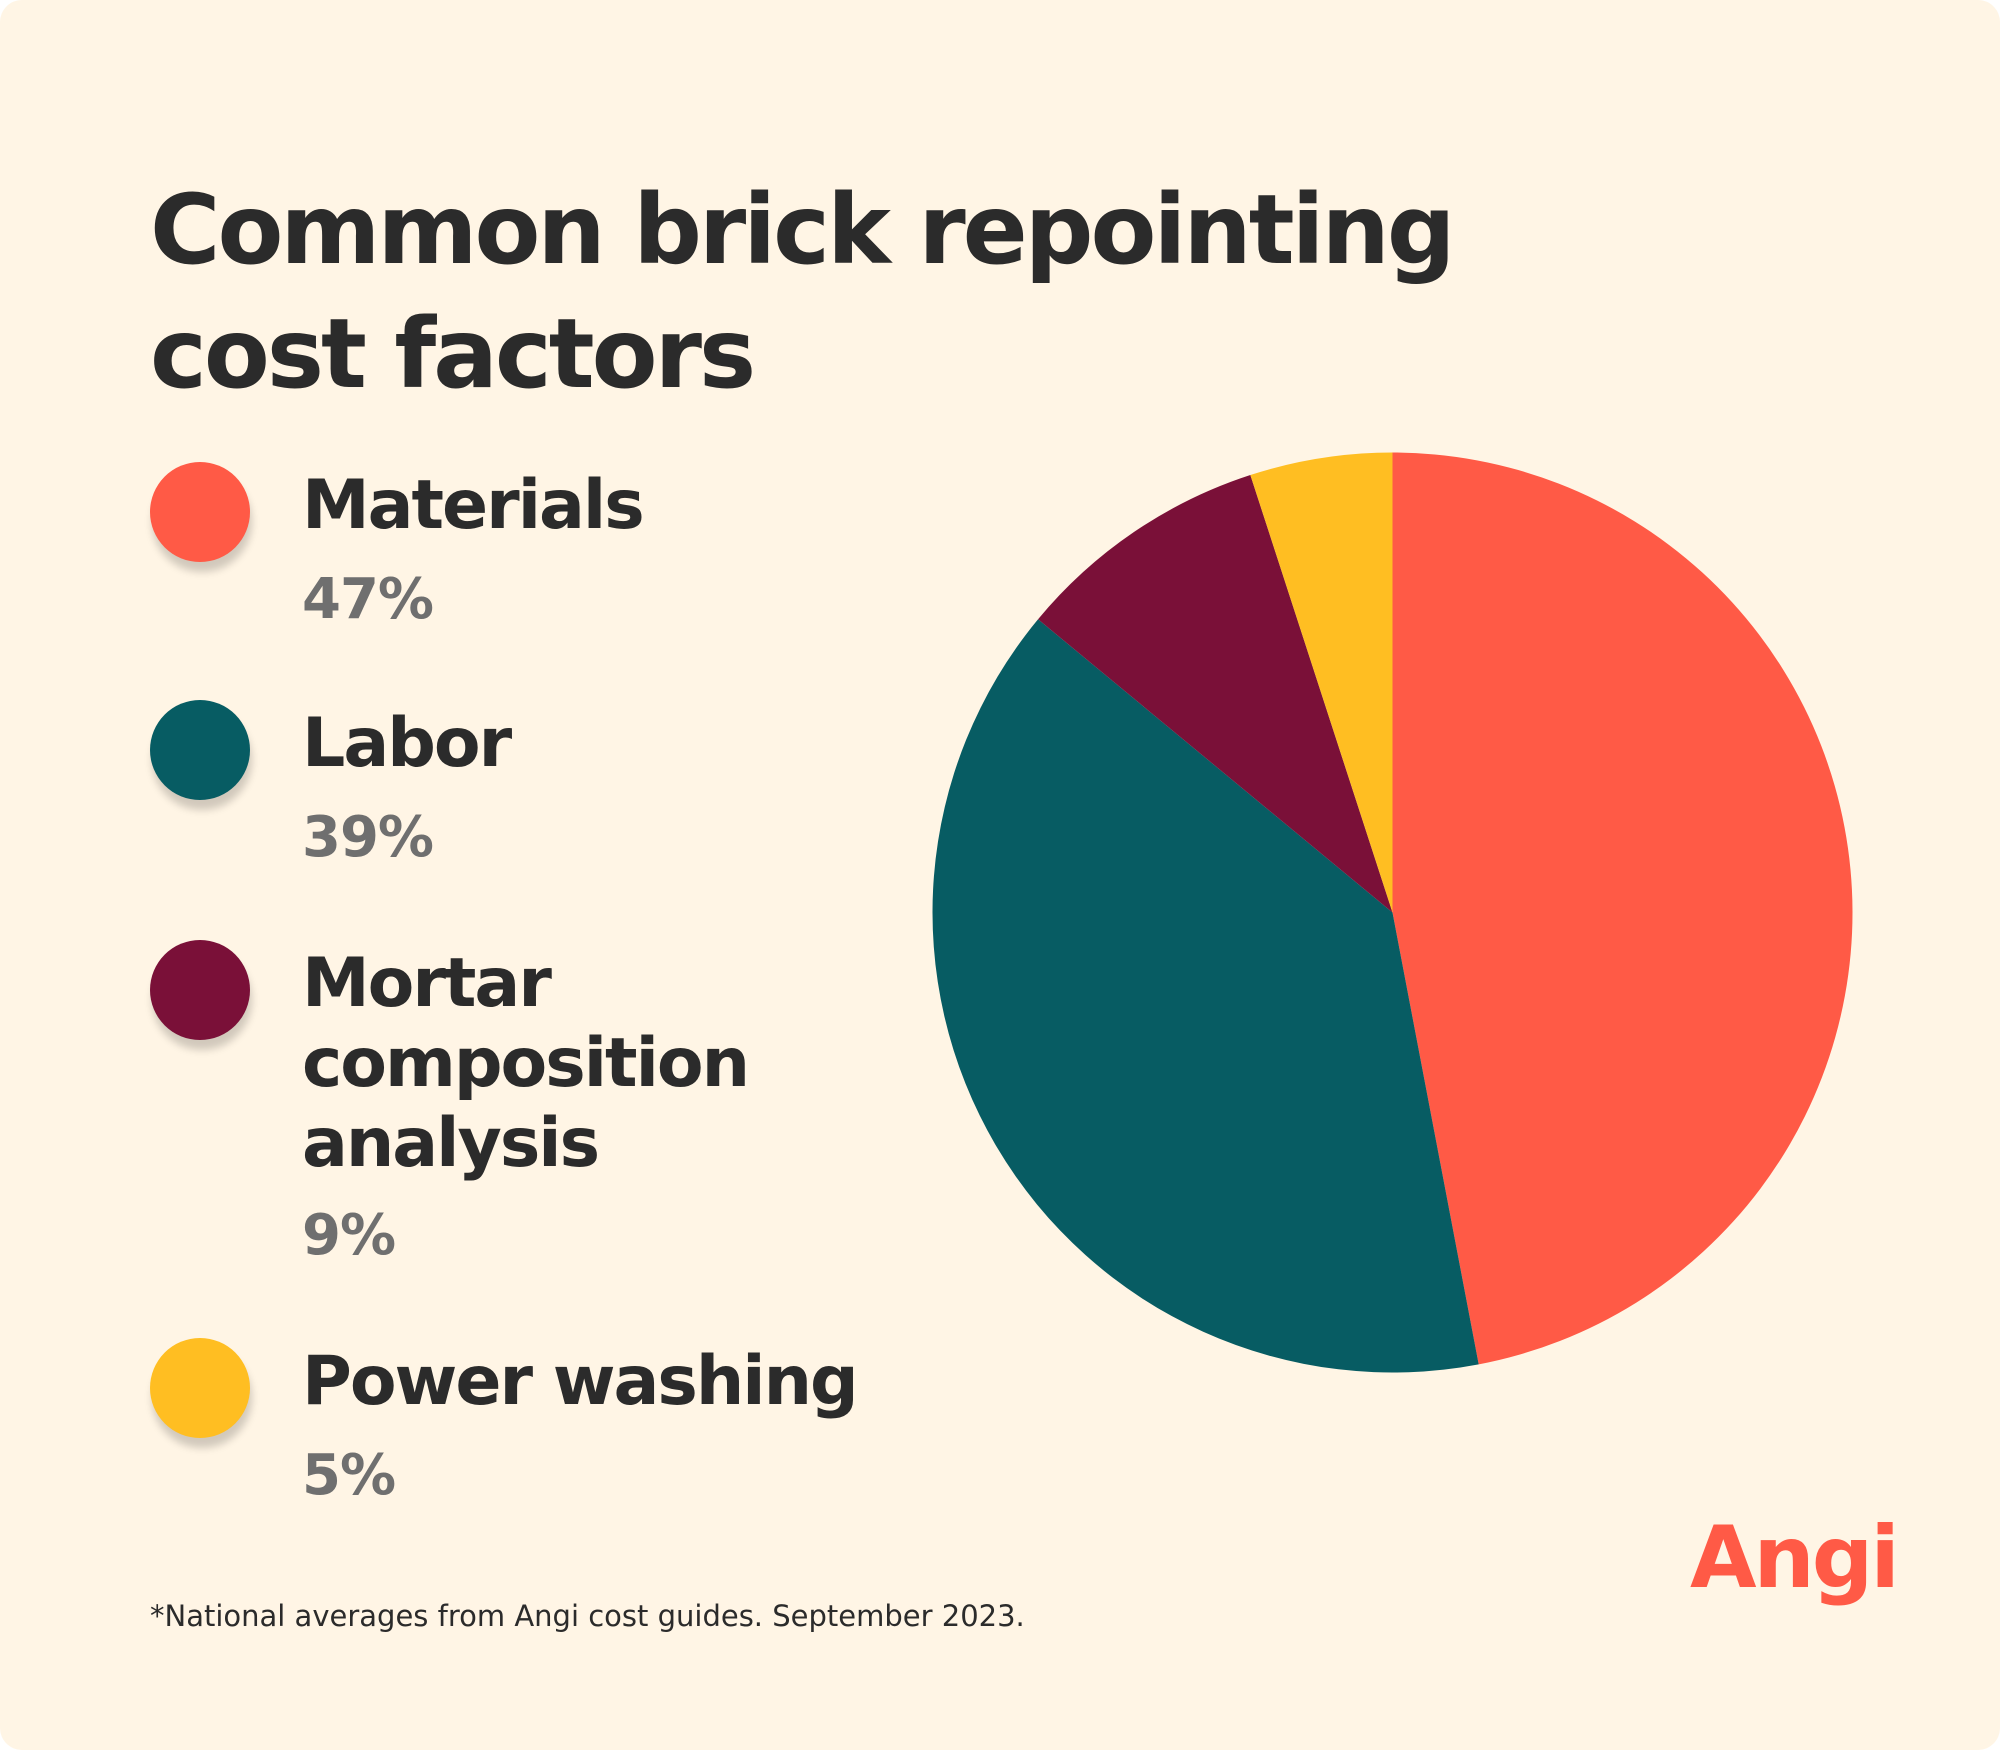 This screenshot has width=2000, height=1750. Describe the element at coordinates (200, 512) in the screenshot. I see `legend-swatch-materials` at that location.